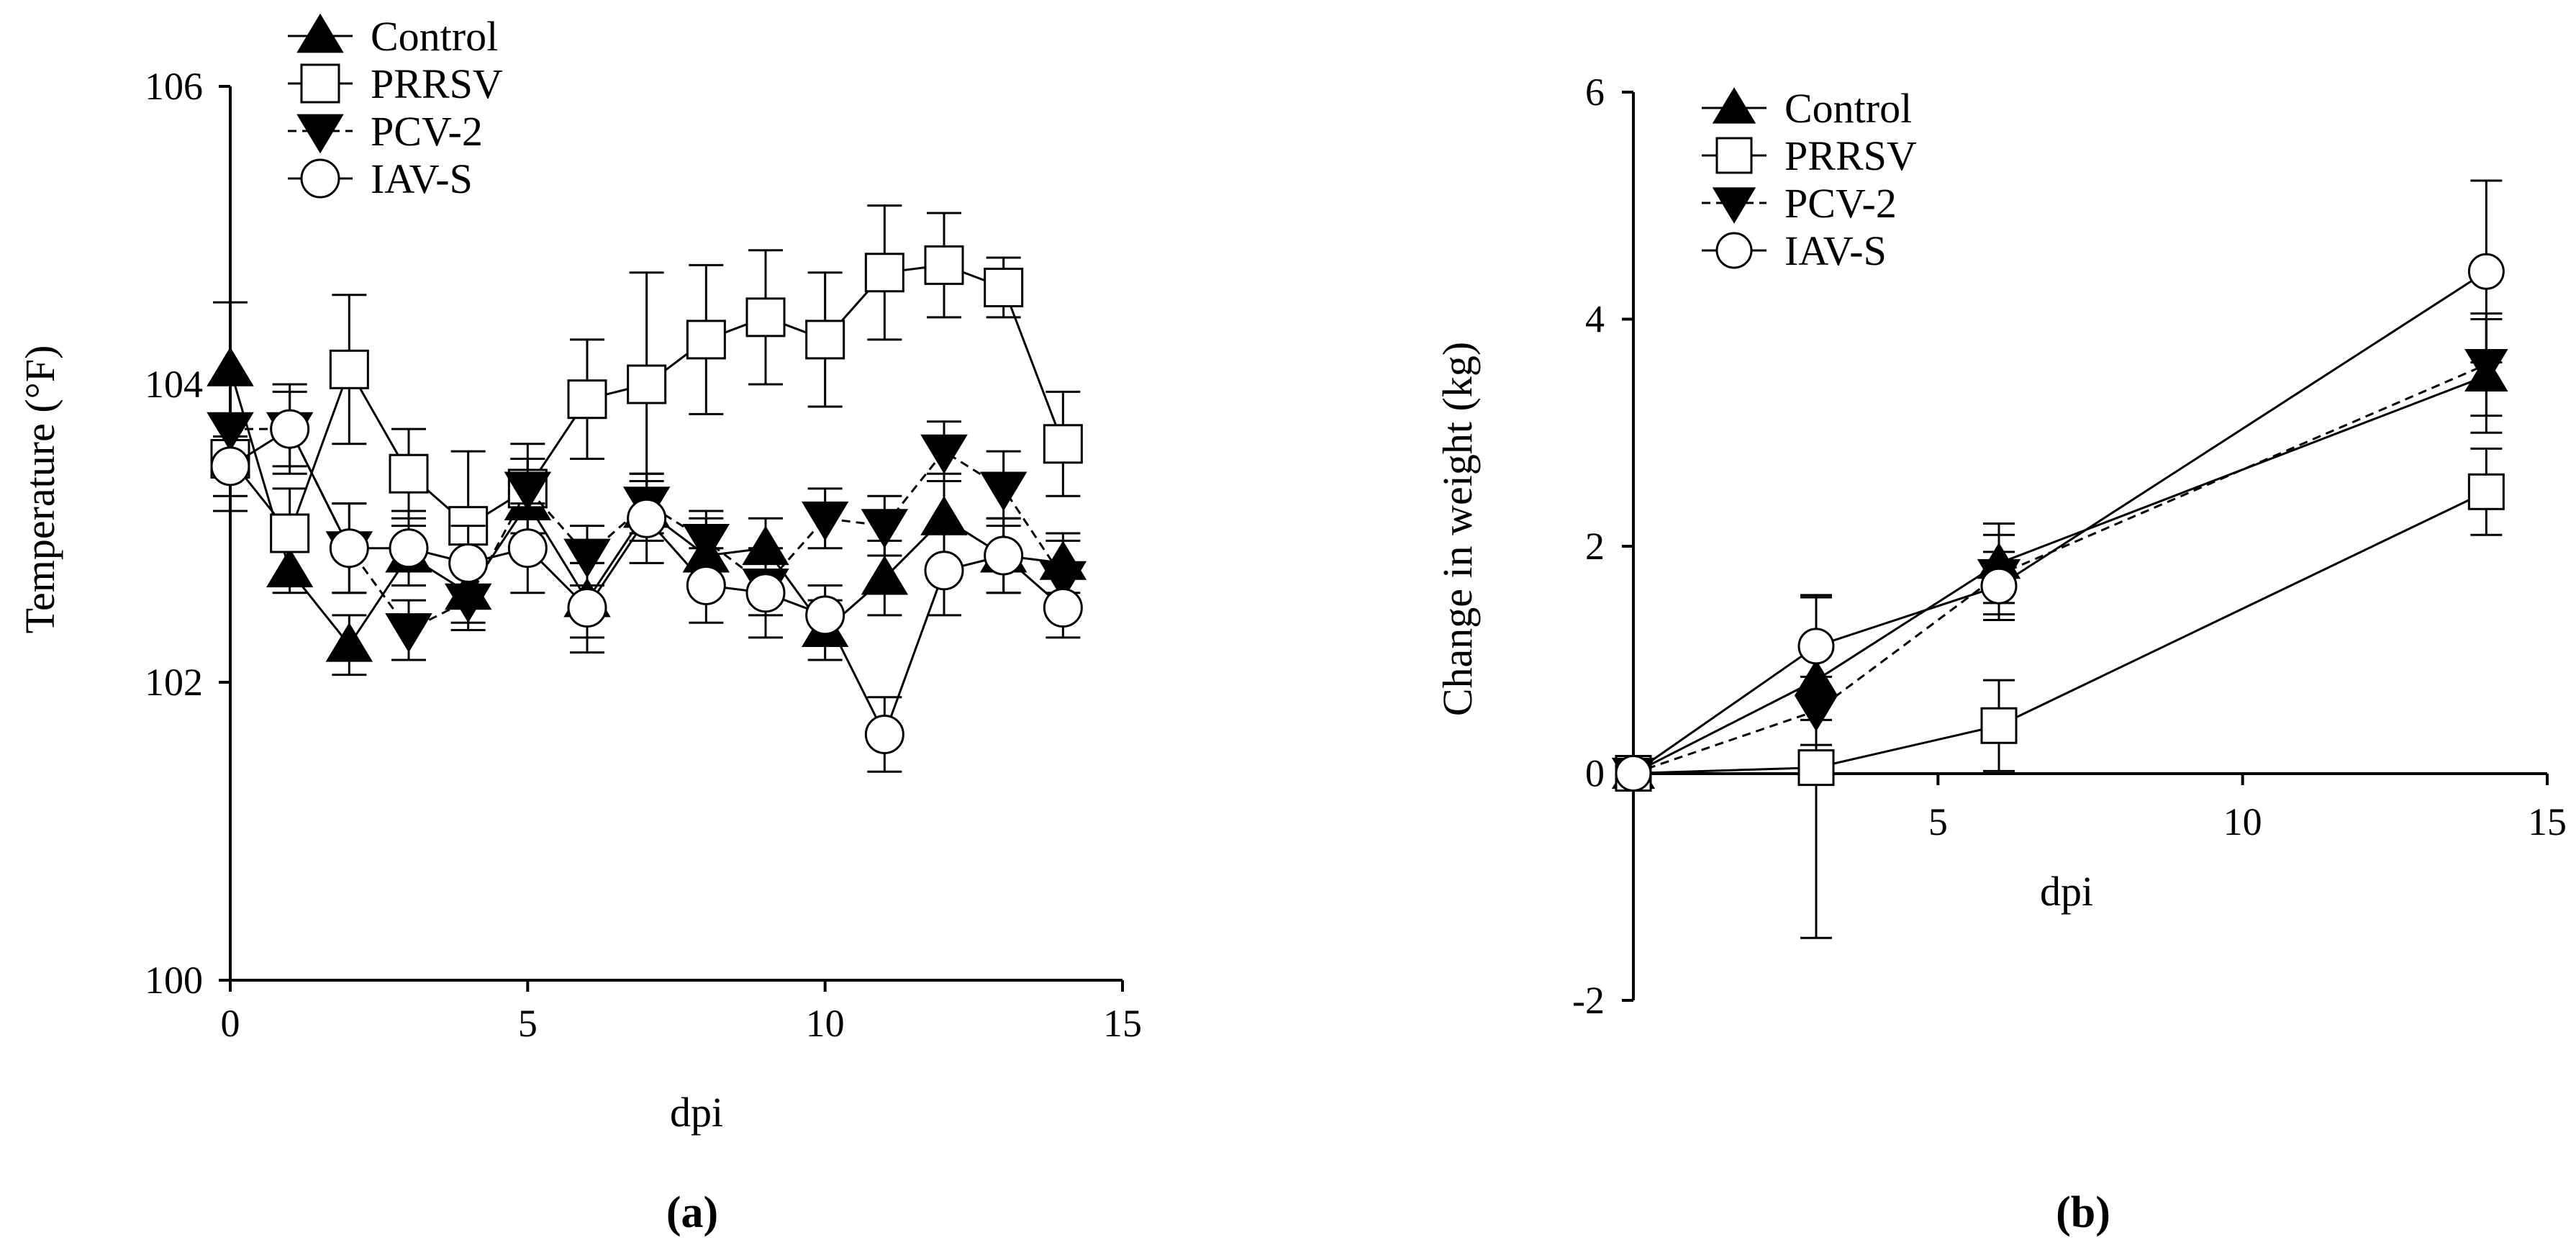 The image size is (2576, 1258). What do you see at coordinates (1595, 92) in the screenshot?
I see `panel-b-y-tick-label: 6` at bounding box center [1595, 92].